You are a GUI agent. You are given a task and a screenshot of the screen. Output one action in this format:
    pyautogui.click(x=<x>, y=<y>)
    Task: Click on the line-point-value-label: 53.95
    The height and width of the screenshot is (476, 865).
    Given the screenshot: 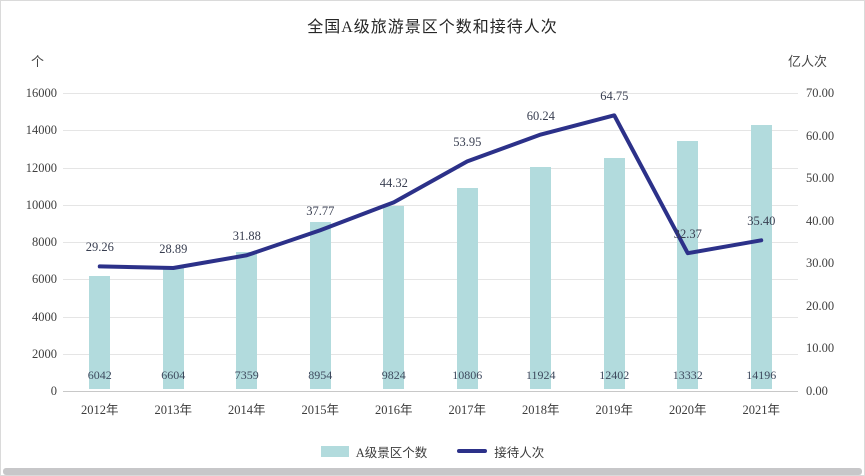 What is the action you would take?
    pyautogui.click(x=467, y=142)
    